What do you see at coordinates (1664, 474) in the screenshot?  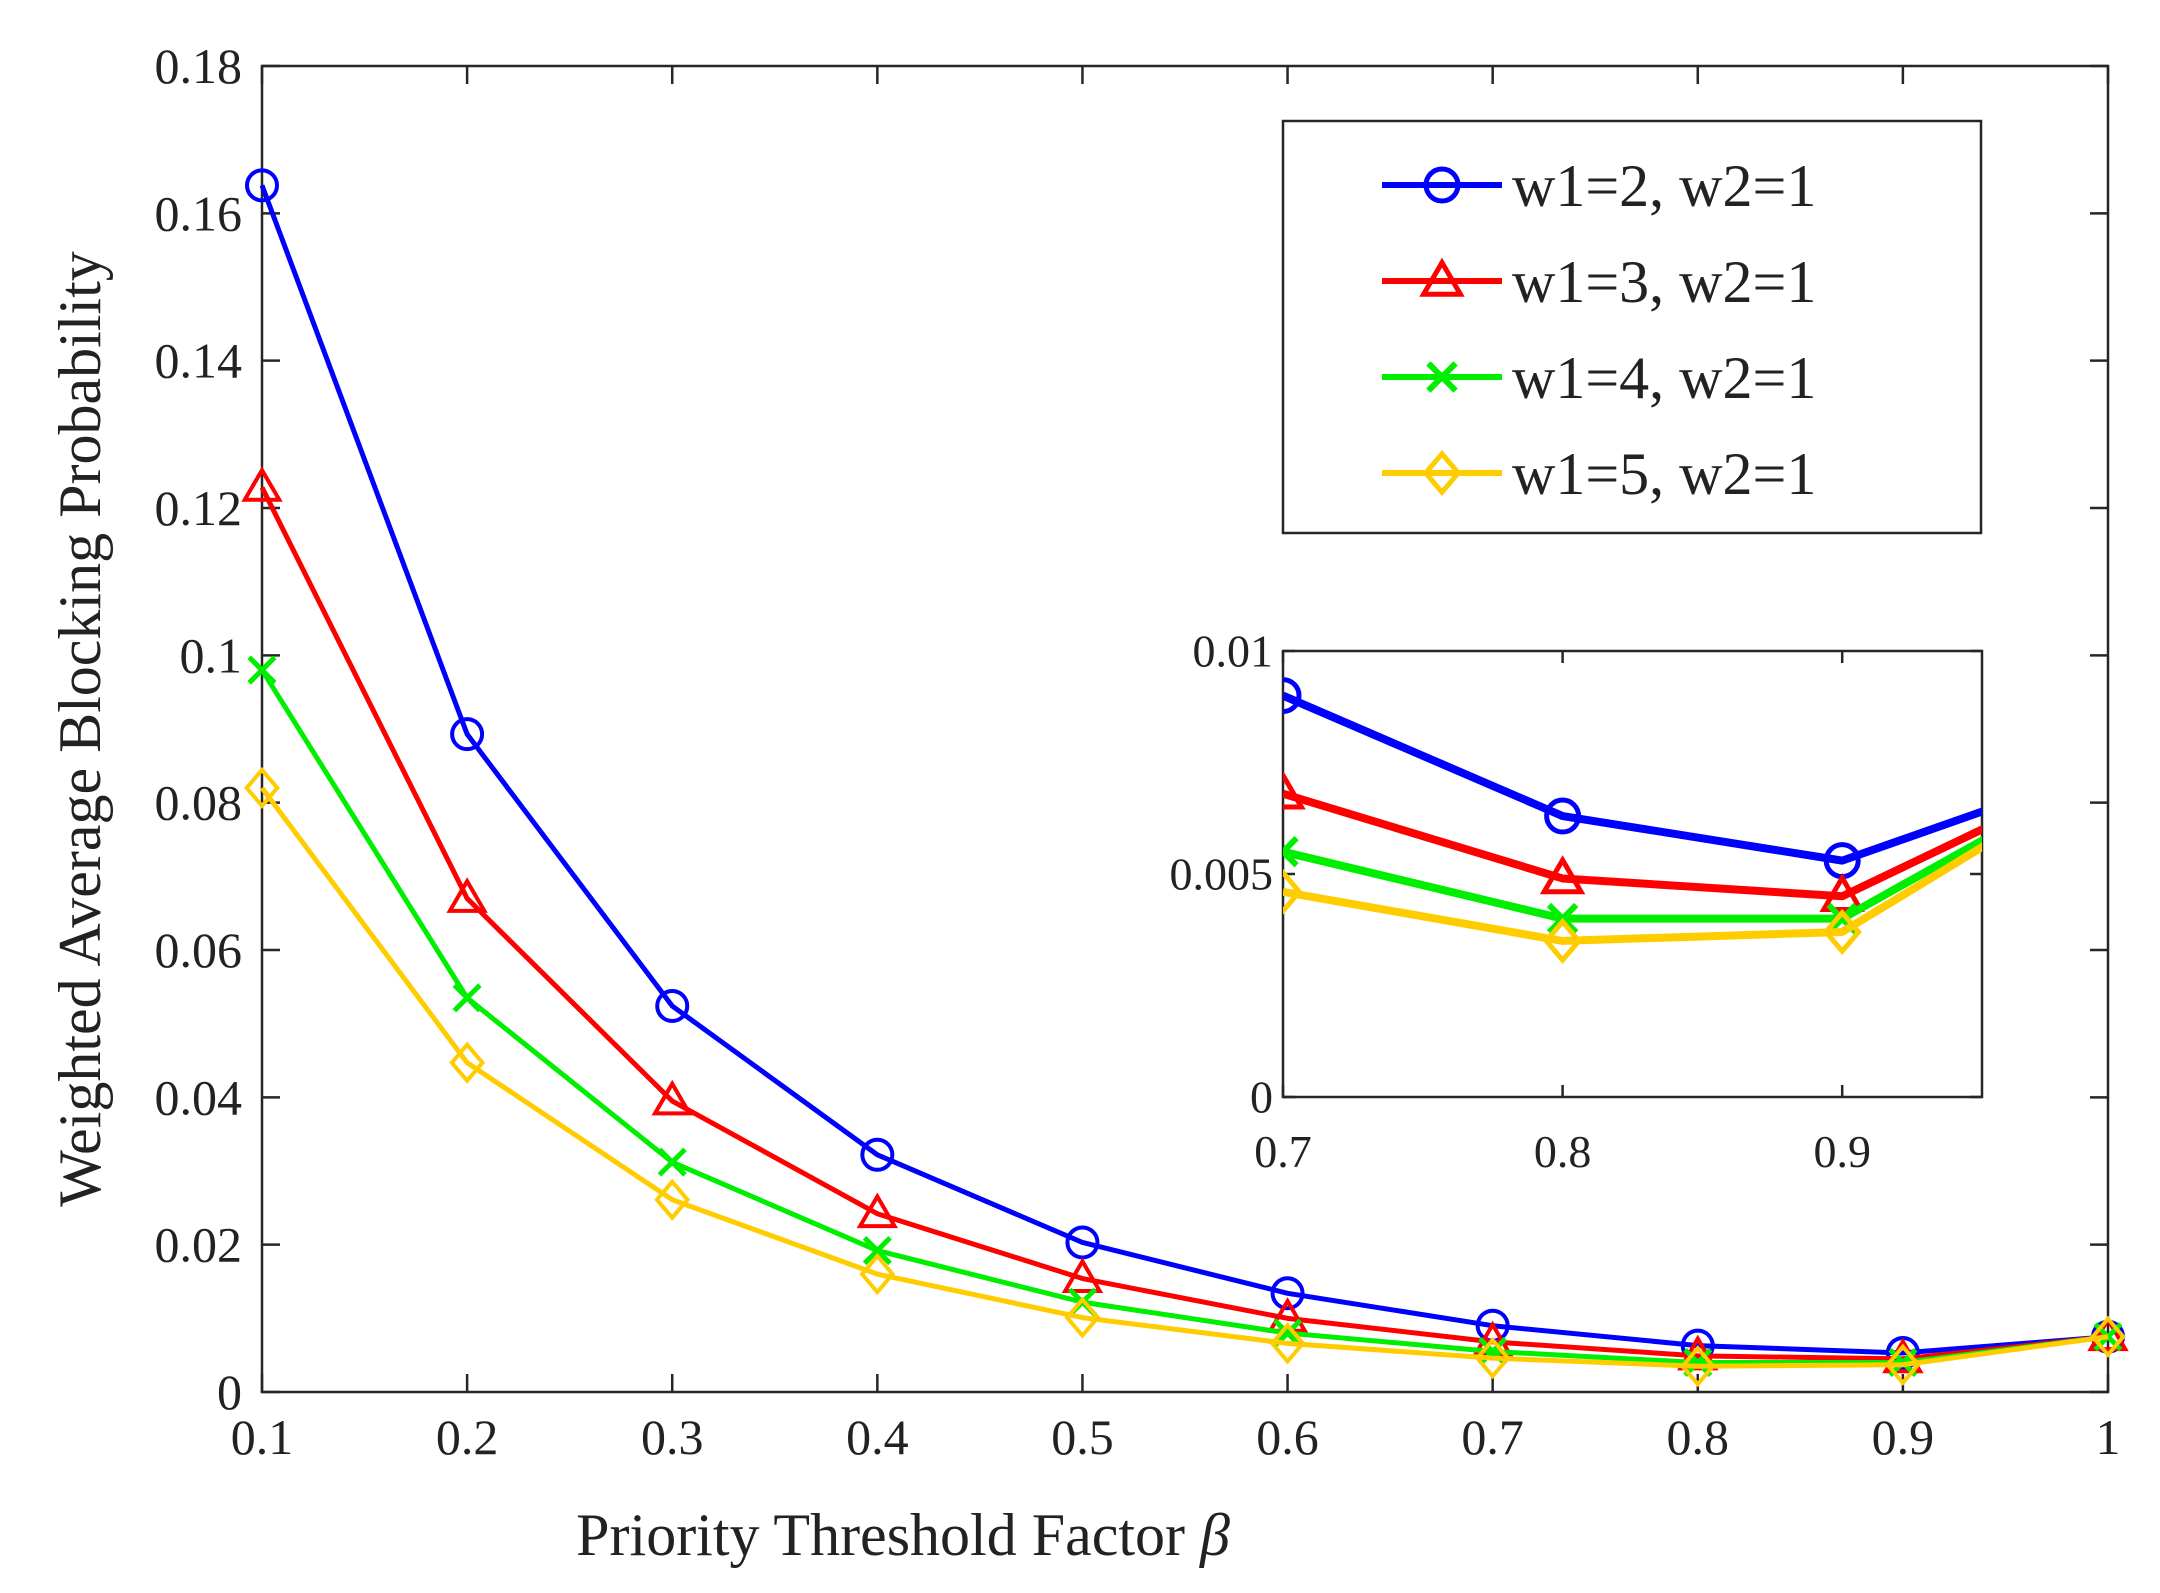 I see `legend-label-4: w1=5, w2=1` at bounding box center [1664, 474].